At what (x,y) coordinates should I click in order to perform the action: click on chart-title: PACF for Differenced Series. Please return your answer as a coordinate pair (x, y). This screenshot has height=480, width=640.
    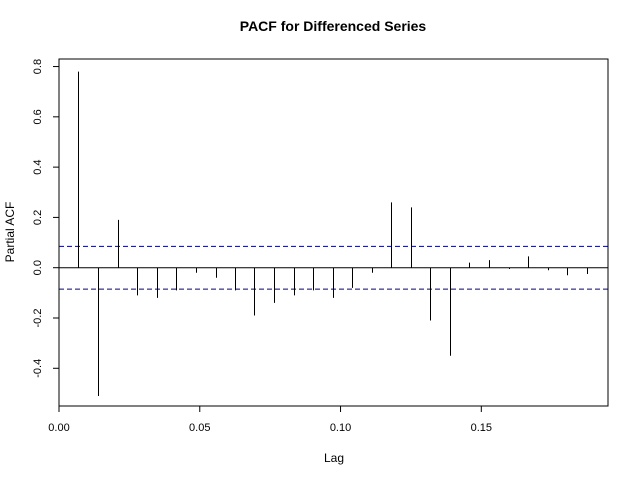
    Looking at the image, I should click on (333, 26).